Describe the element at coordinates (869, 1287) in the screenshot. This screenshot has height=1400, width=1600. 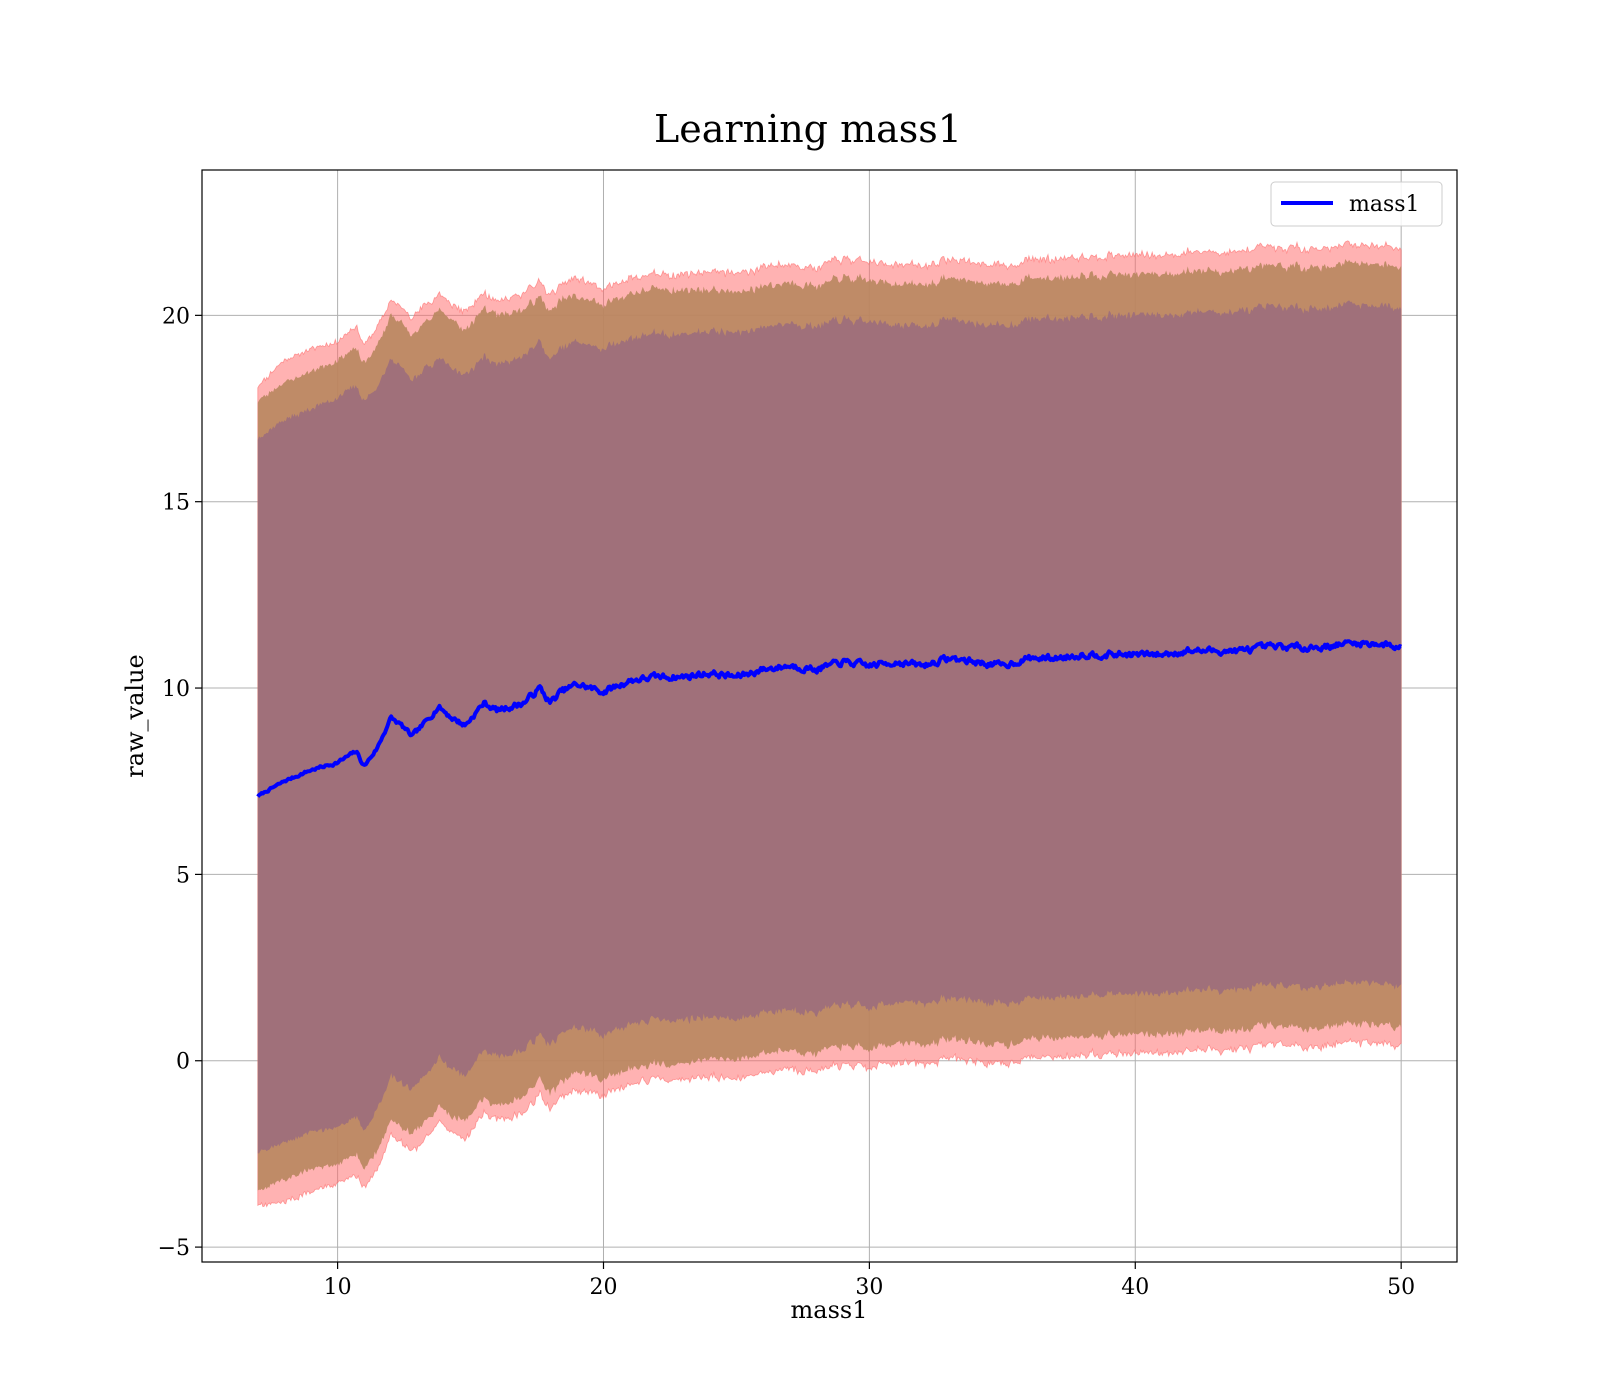
I see `x-tick-label-30: 30` at that location.